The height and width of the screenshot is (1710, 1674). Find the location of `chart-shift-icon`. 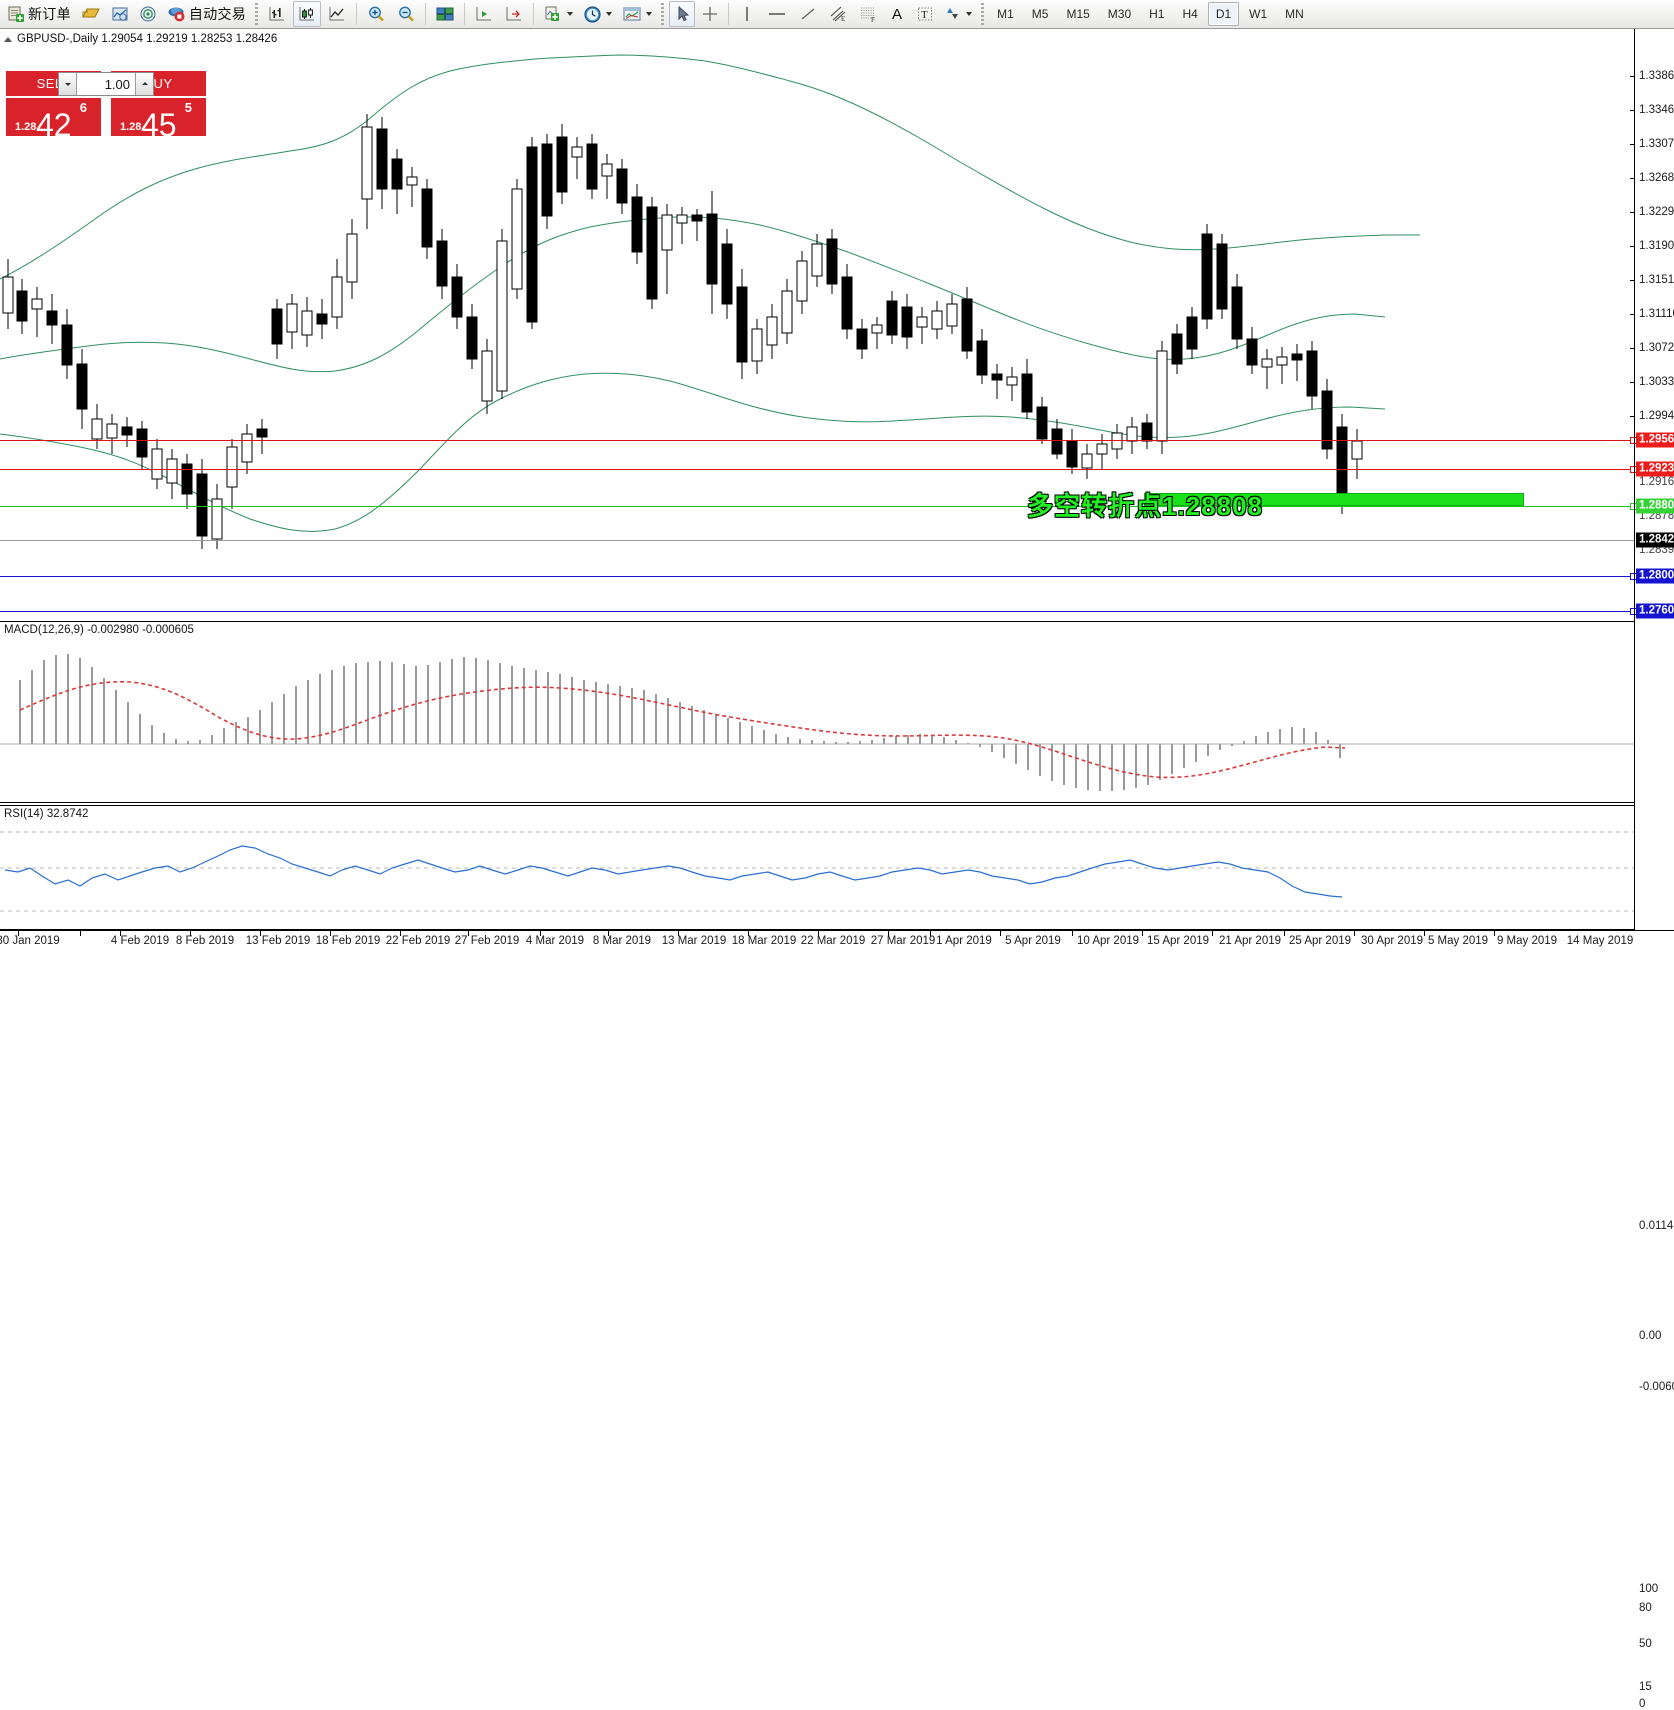

chart-shift-icon is located at coordinates (514, 14).